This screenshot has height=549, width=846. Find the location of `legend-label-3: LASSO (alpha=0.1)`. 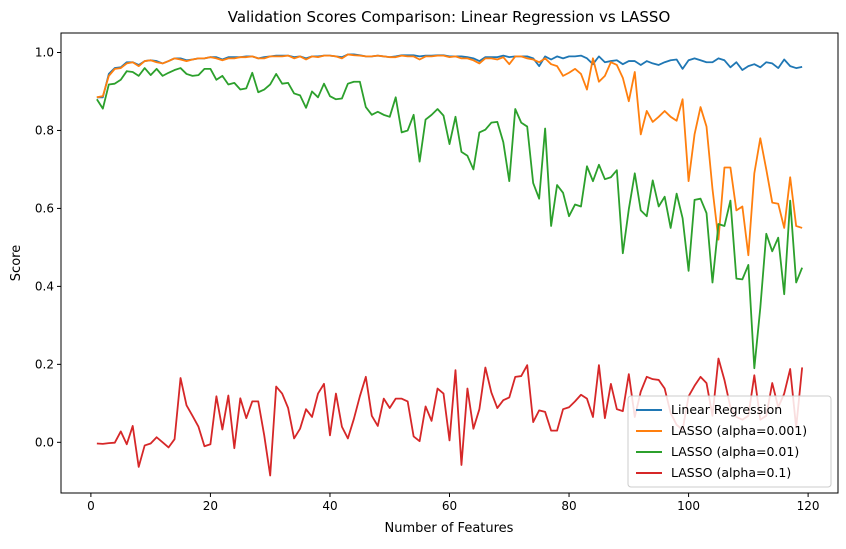

legend-label-3: LASSO (alpha=0.1) is located at coordinates (731, 472).